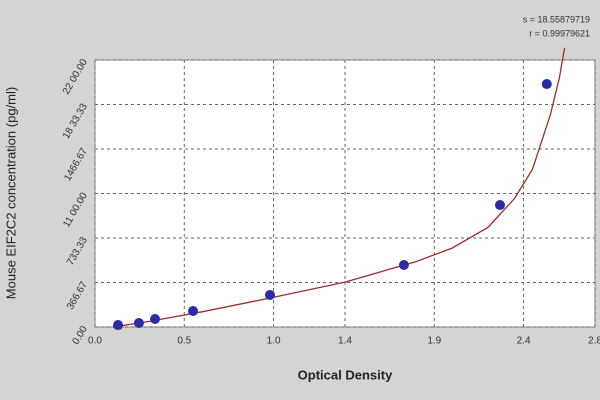 This screenshot has height=400, width=600. What do you see at coordinates (524, 341) in the screenshot?
I see `x-tick-label: 2.4` at bounding box center [524, 341].